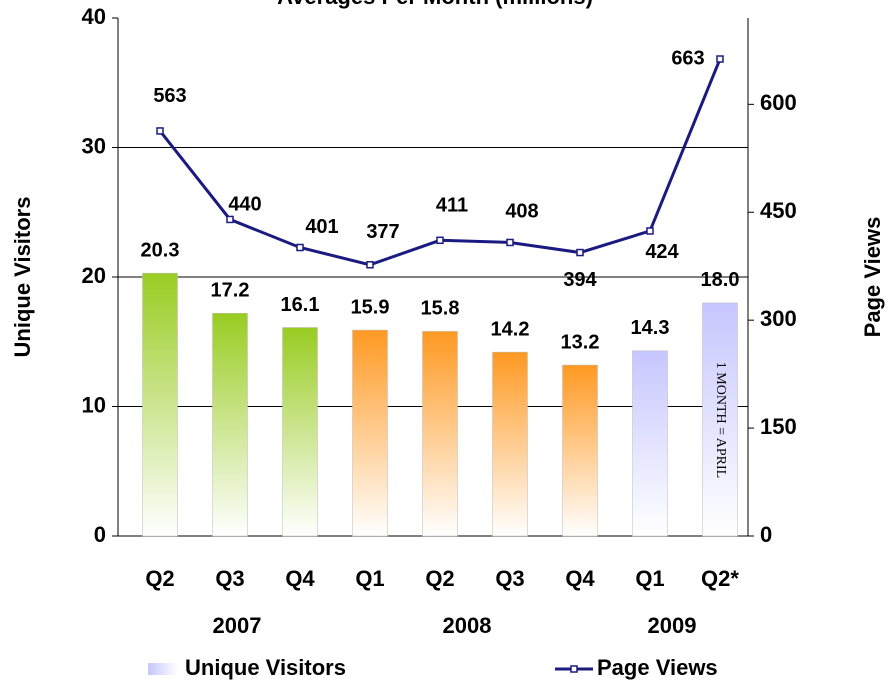  What do you see at coordinates (163, 669) in the screenshot?
I see `legend-swatch` at bounding box center [163, 669].